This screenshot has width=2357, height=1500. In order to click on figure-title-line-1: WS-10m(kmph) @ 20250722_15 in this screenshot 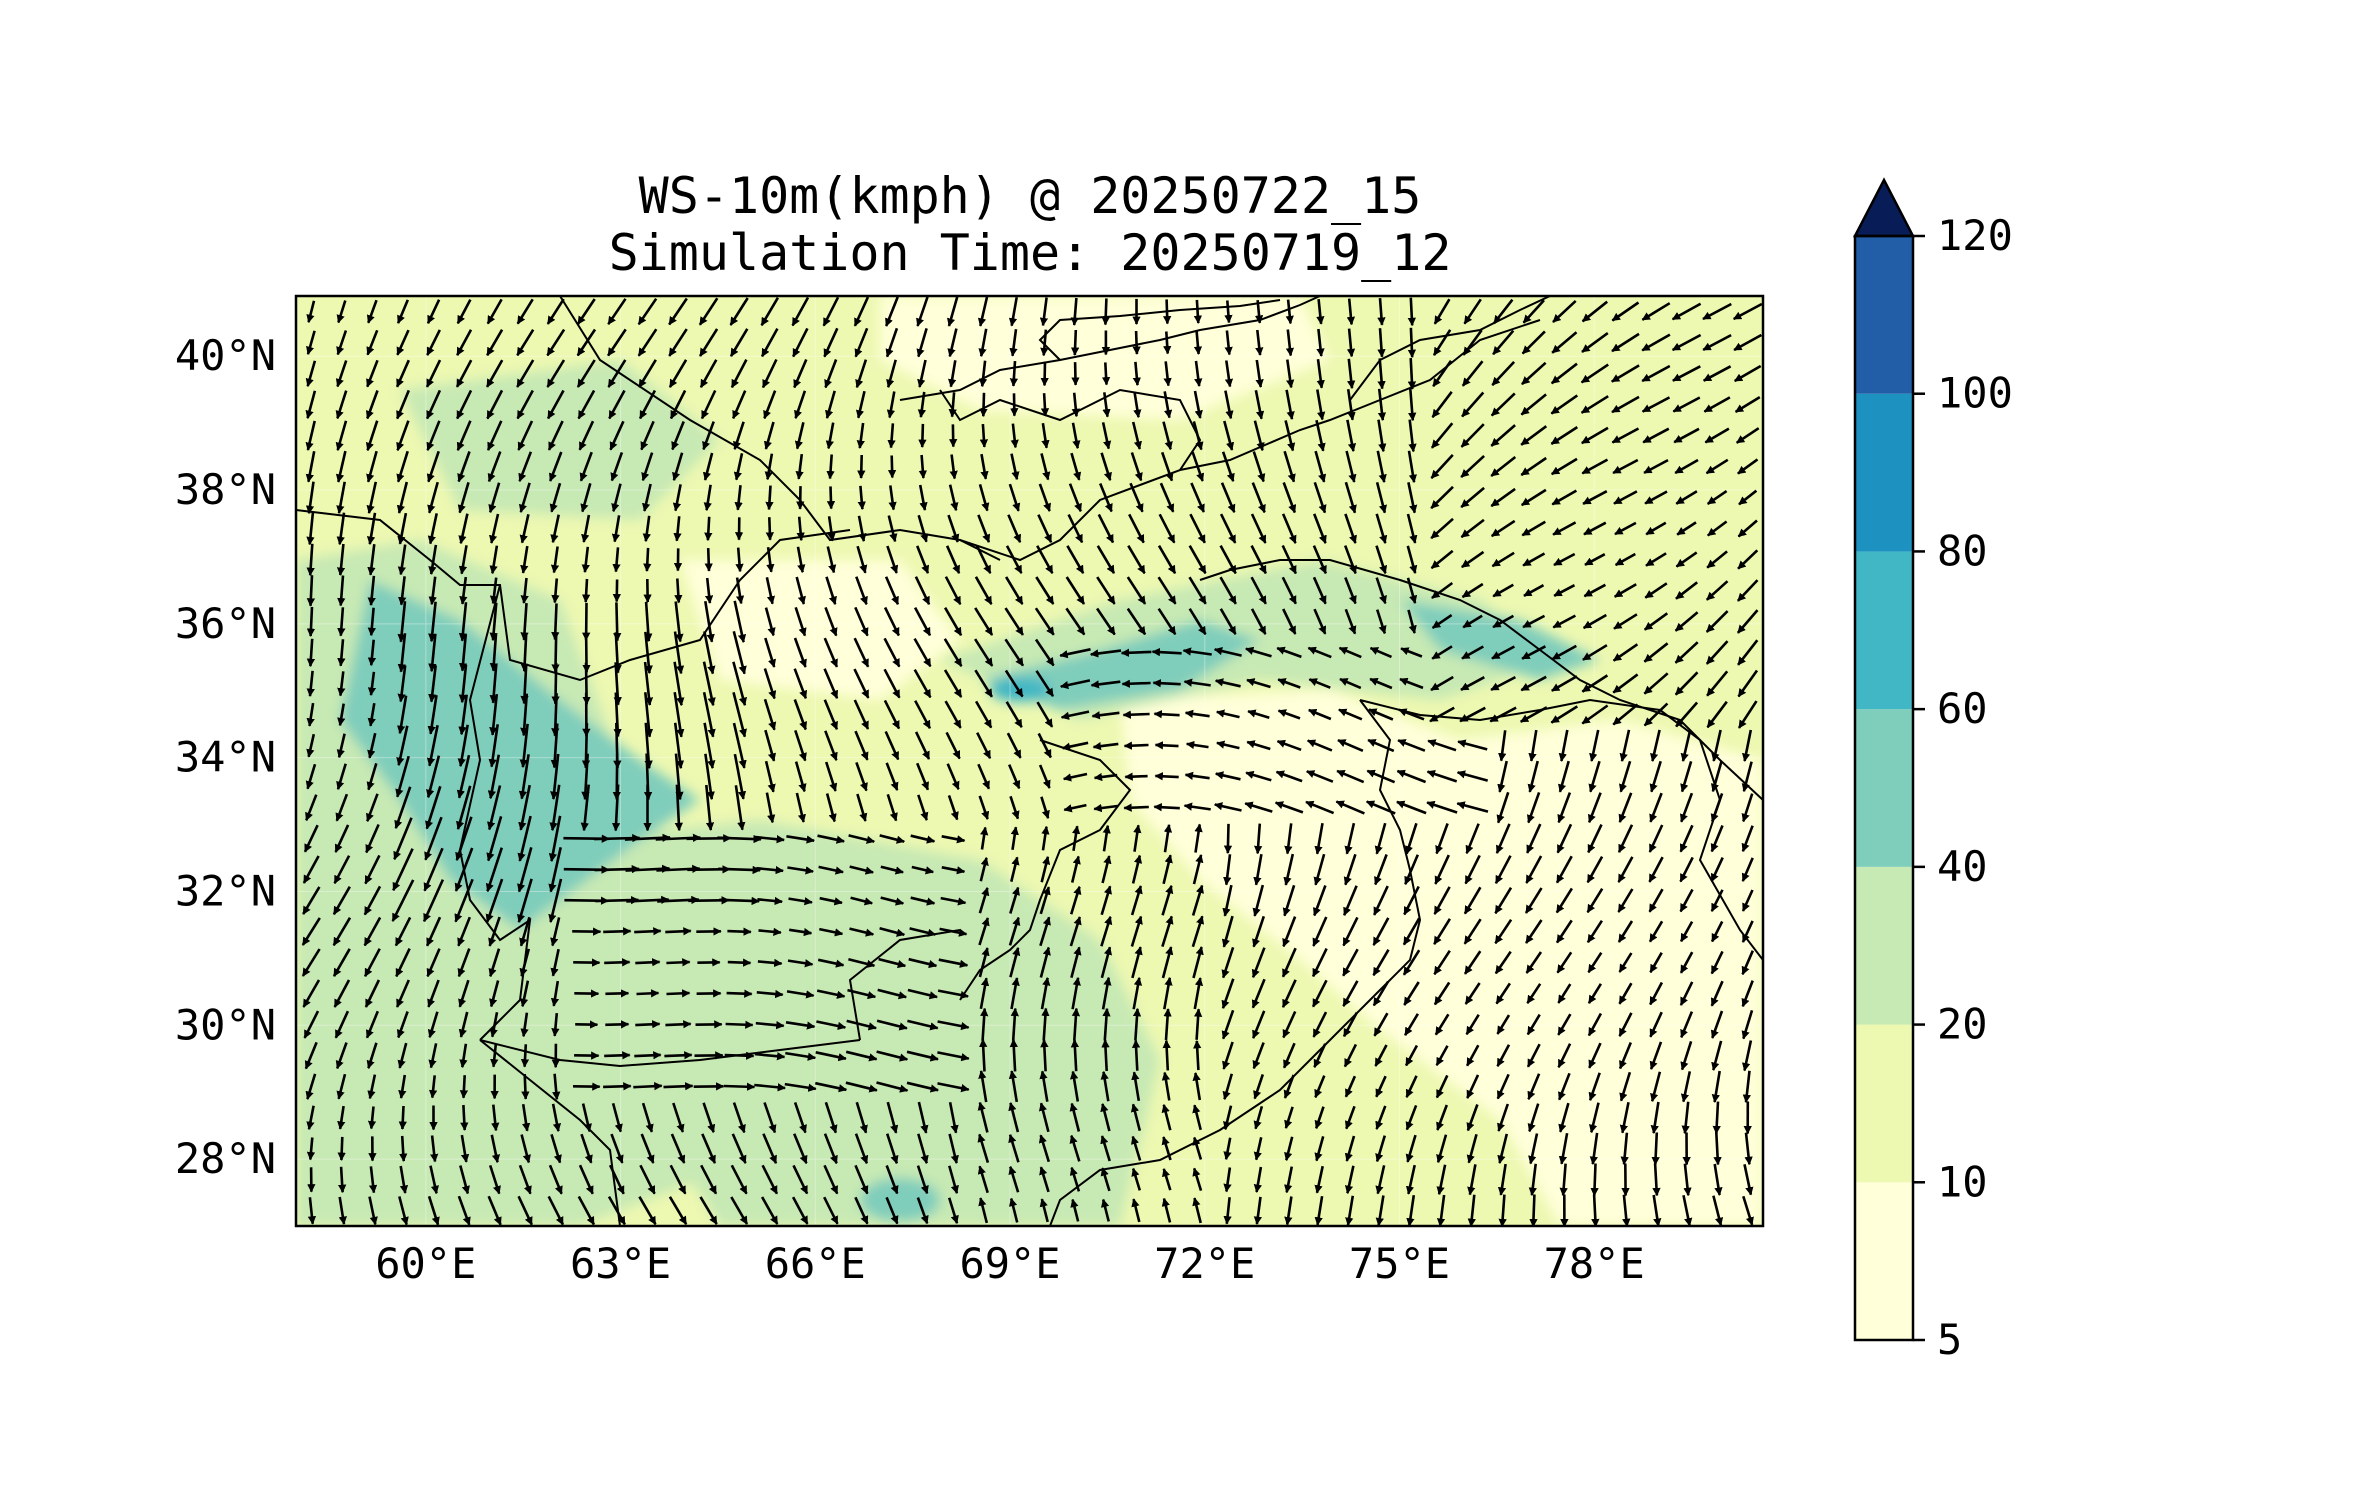, I will do `click(1030, 196)`.